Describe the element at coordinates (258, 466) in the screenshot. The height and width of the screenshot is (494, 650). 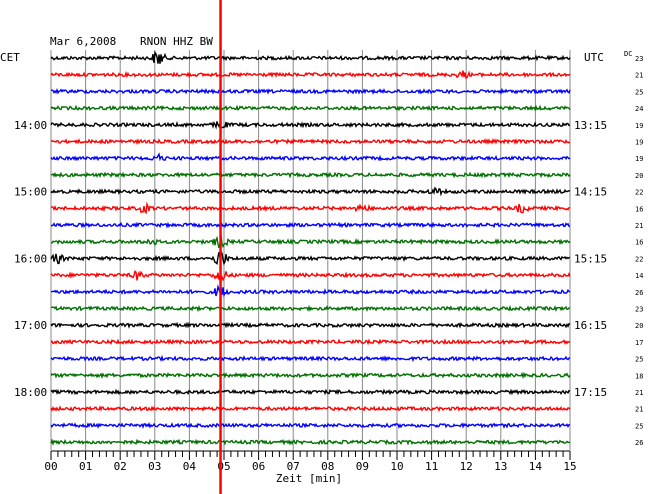
I see `x-tick-label: 06` at that location.